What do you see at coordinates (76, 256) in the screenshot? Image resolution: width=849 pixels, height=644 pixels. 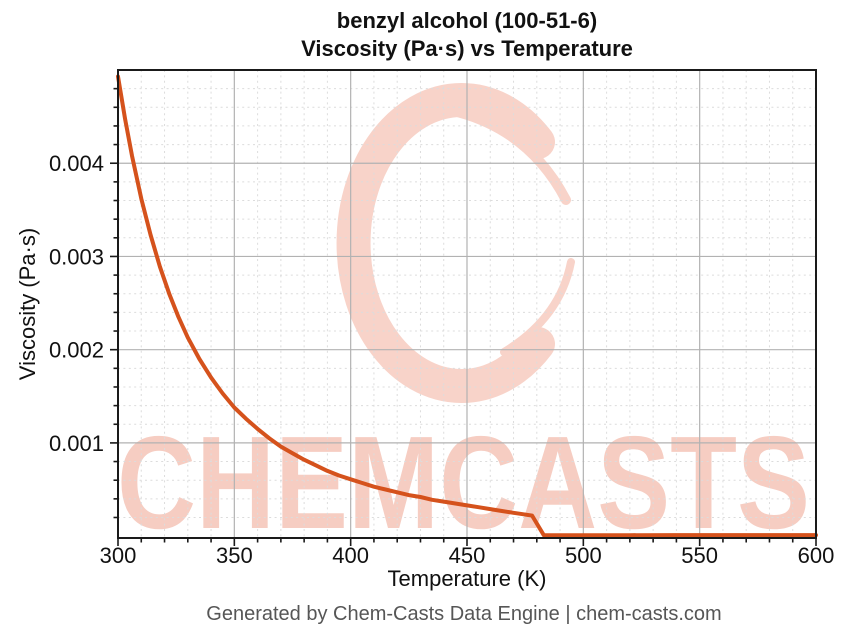 I see `y-tick-label: 0.003` at bounding box center [76, 256].